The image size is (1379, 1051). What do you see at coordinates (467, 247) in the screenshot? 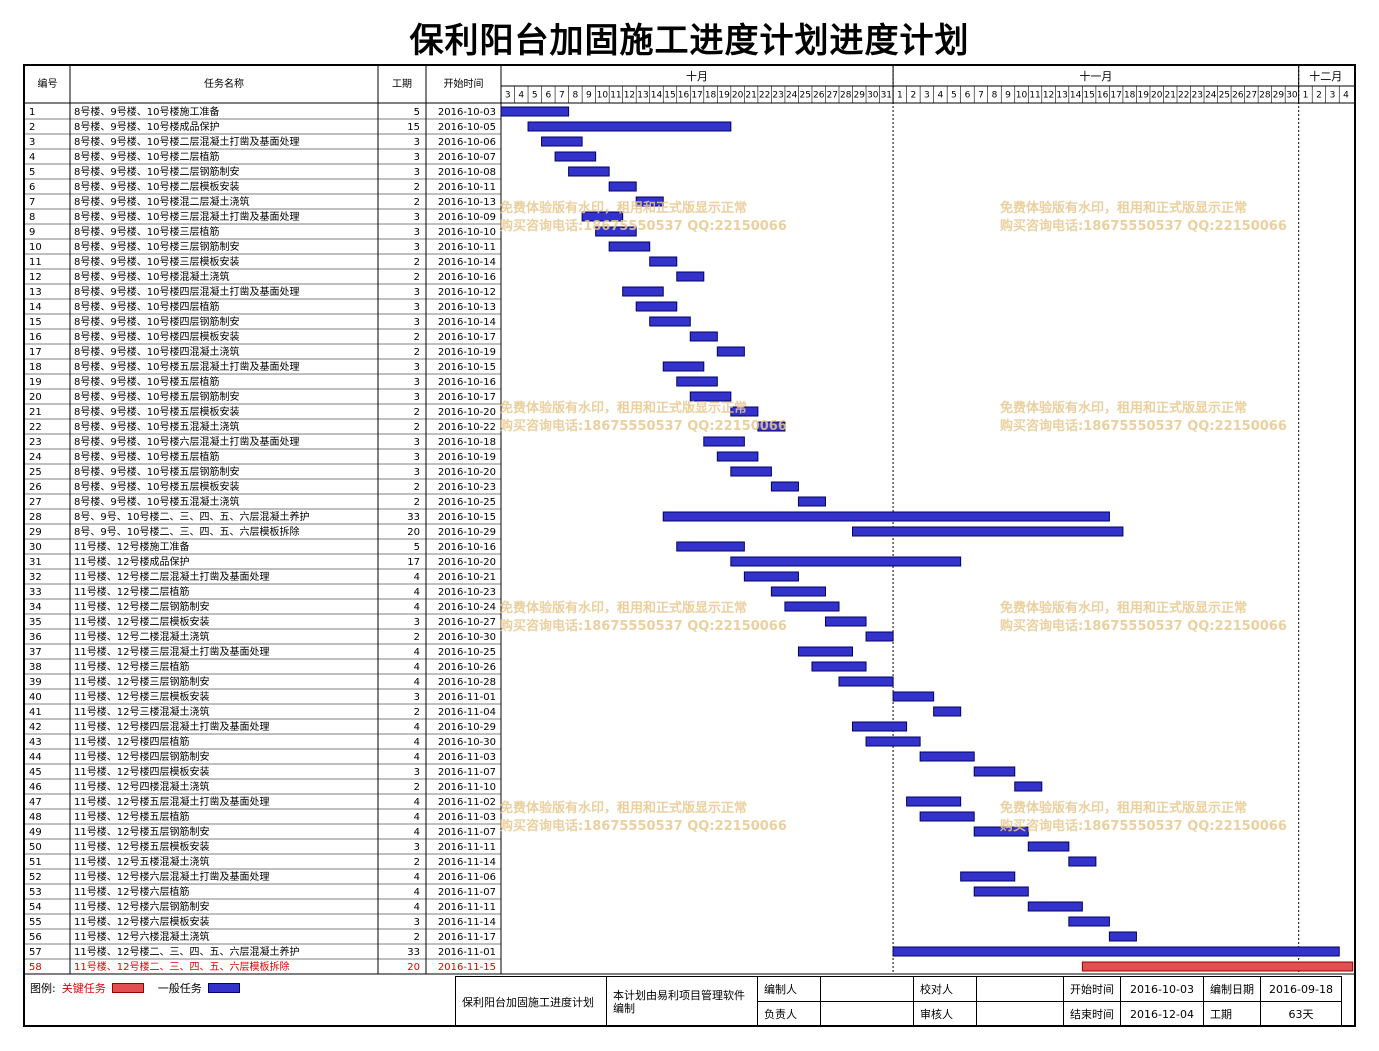
I see `task-start: 2016-10-11` at bounding box center [467, 247].